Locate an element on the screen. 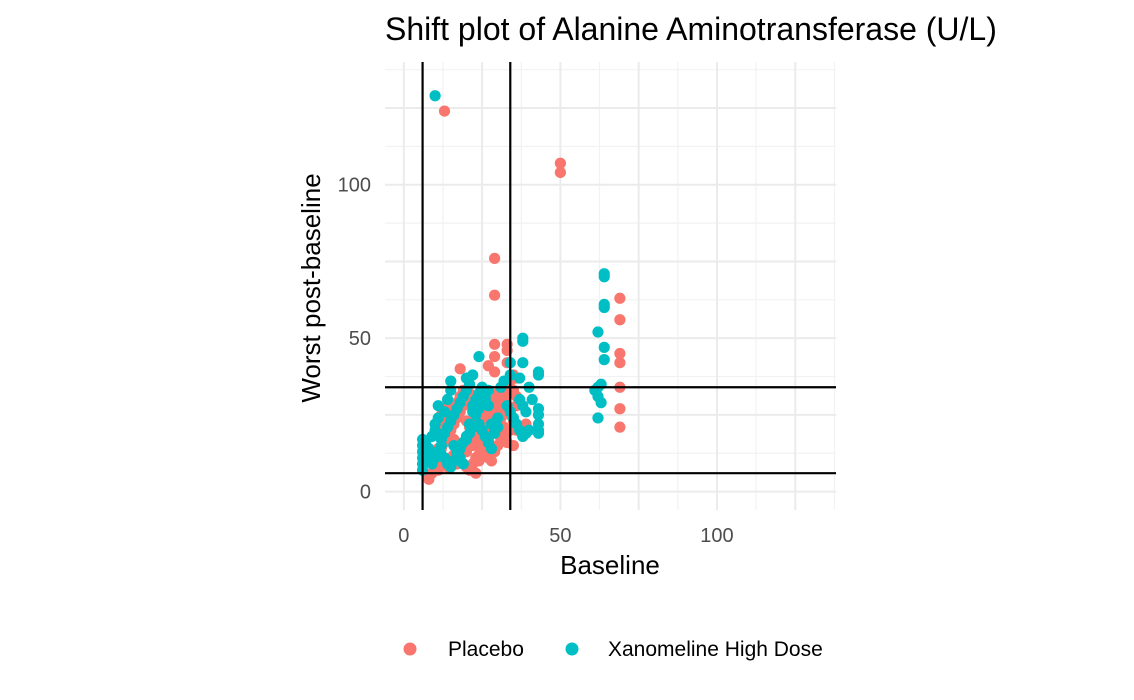 Image resolution: width=1134 pixels, height=700 pixels. legend-placebo-marker is located at coordinates (410, 649).